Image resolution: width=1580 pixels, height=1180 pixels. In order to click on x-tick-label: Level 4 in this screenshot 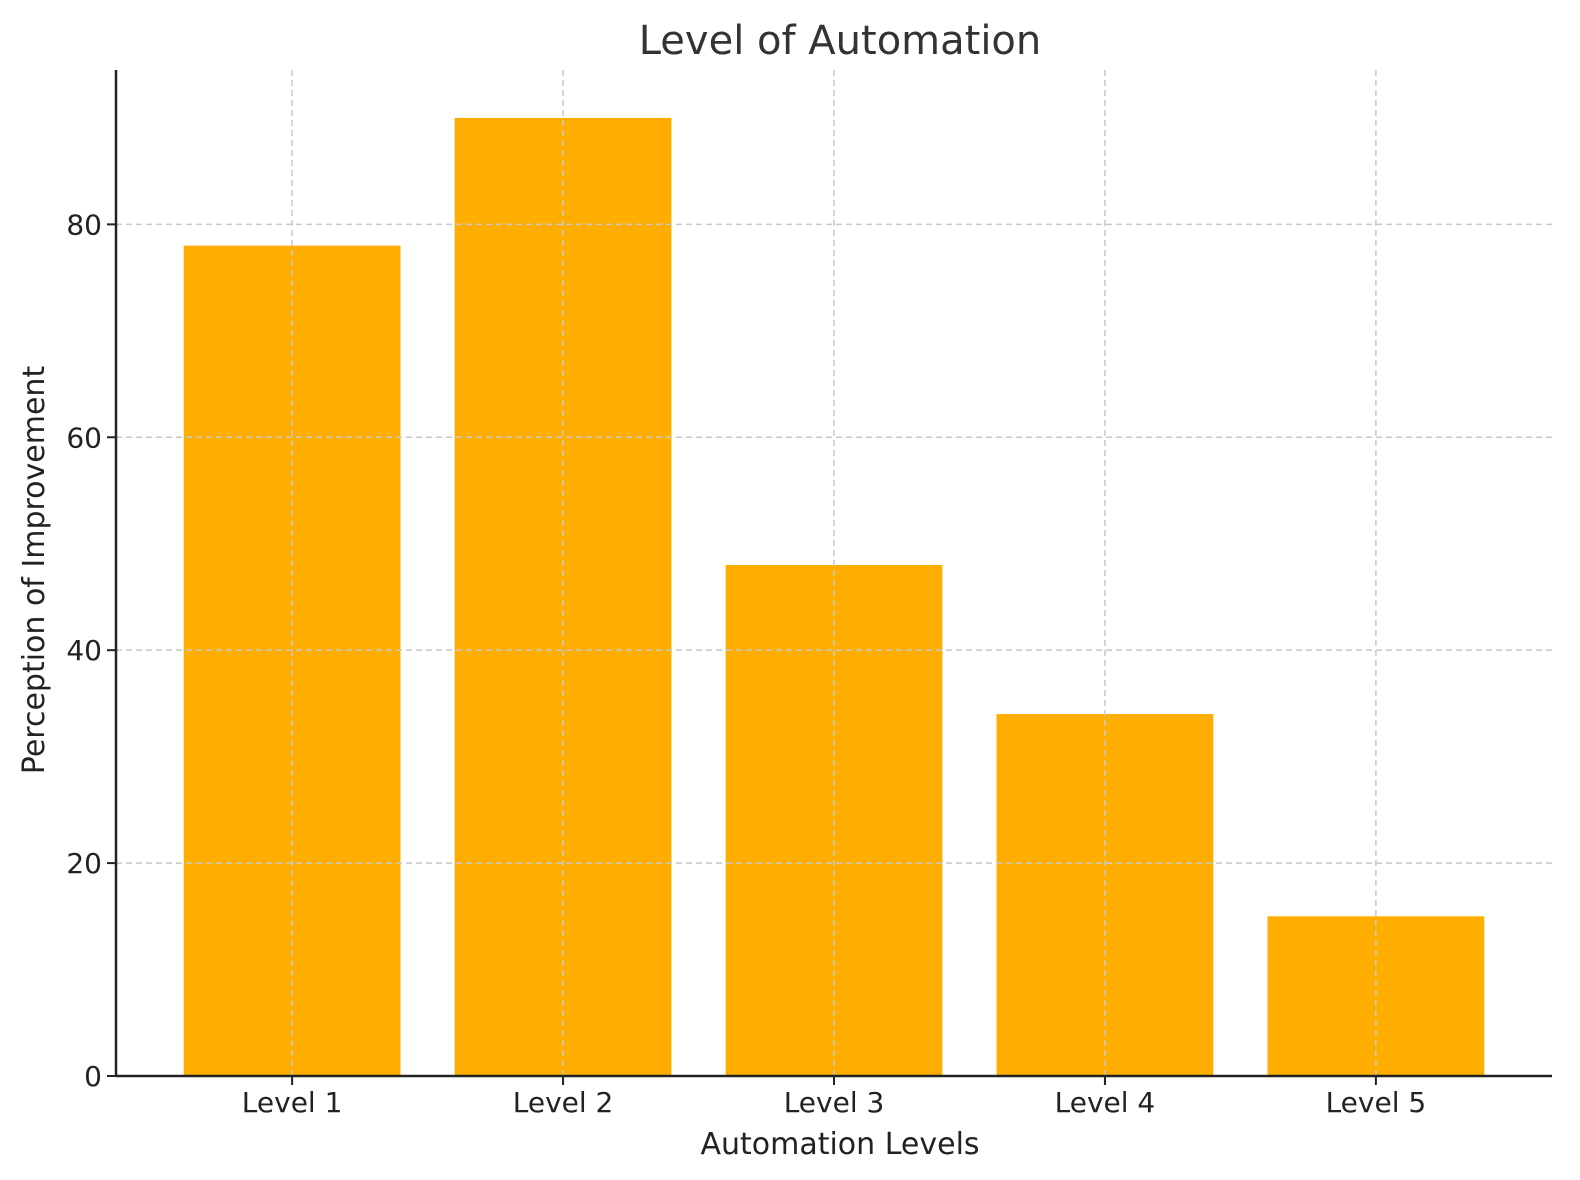, I will do `click(1105, 1102)`.